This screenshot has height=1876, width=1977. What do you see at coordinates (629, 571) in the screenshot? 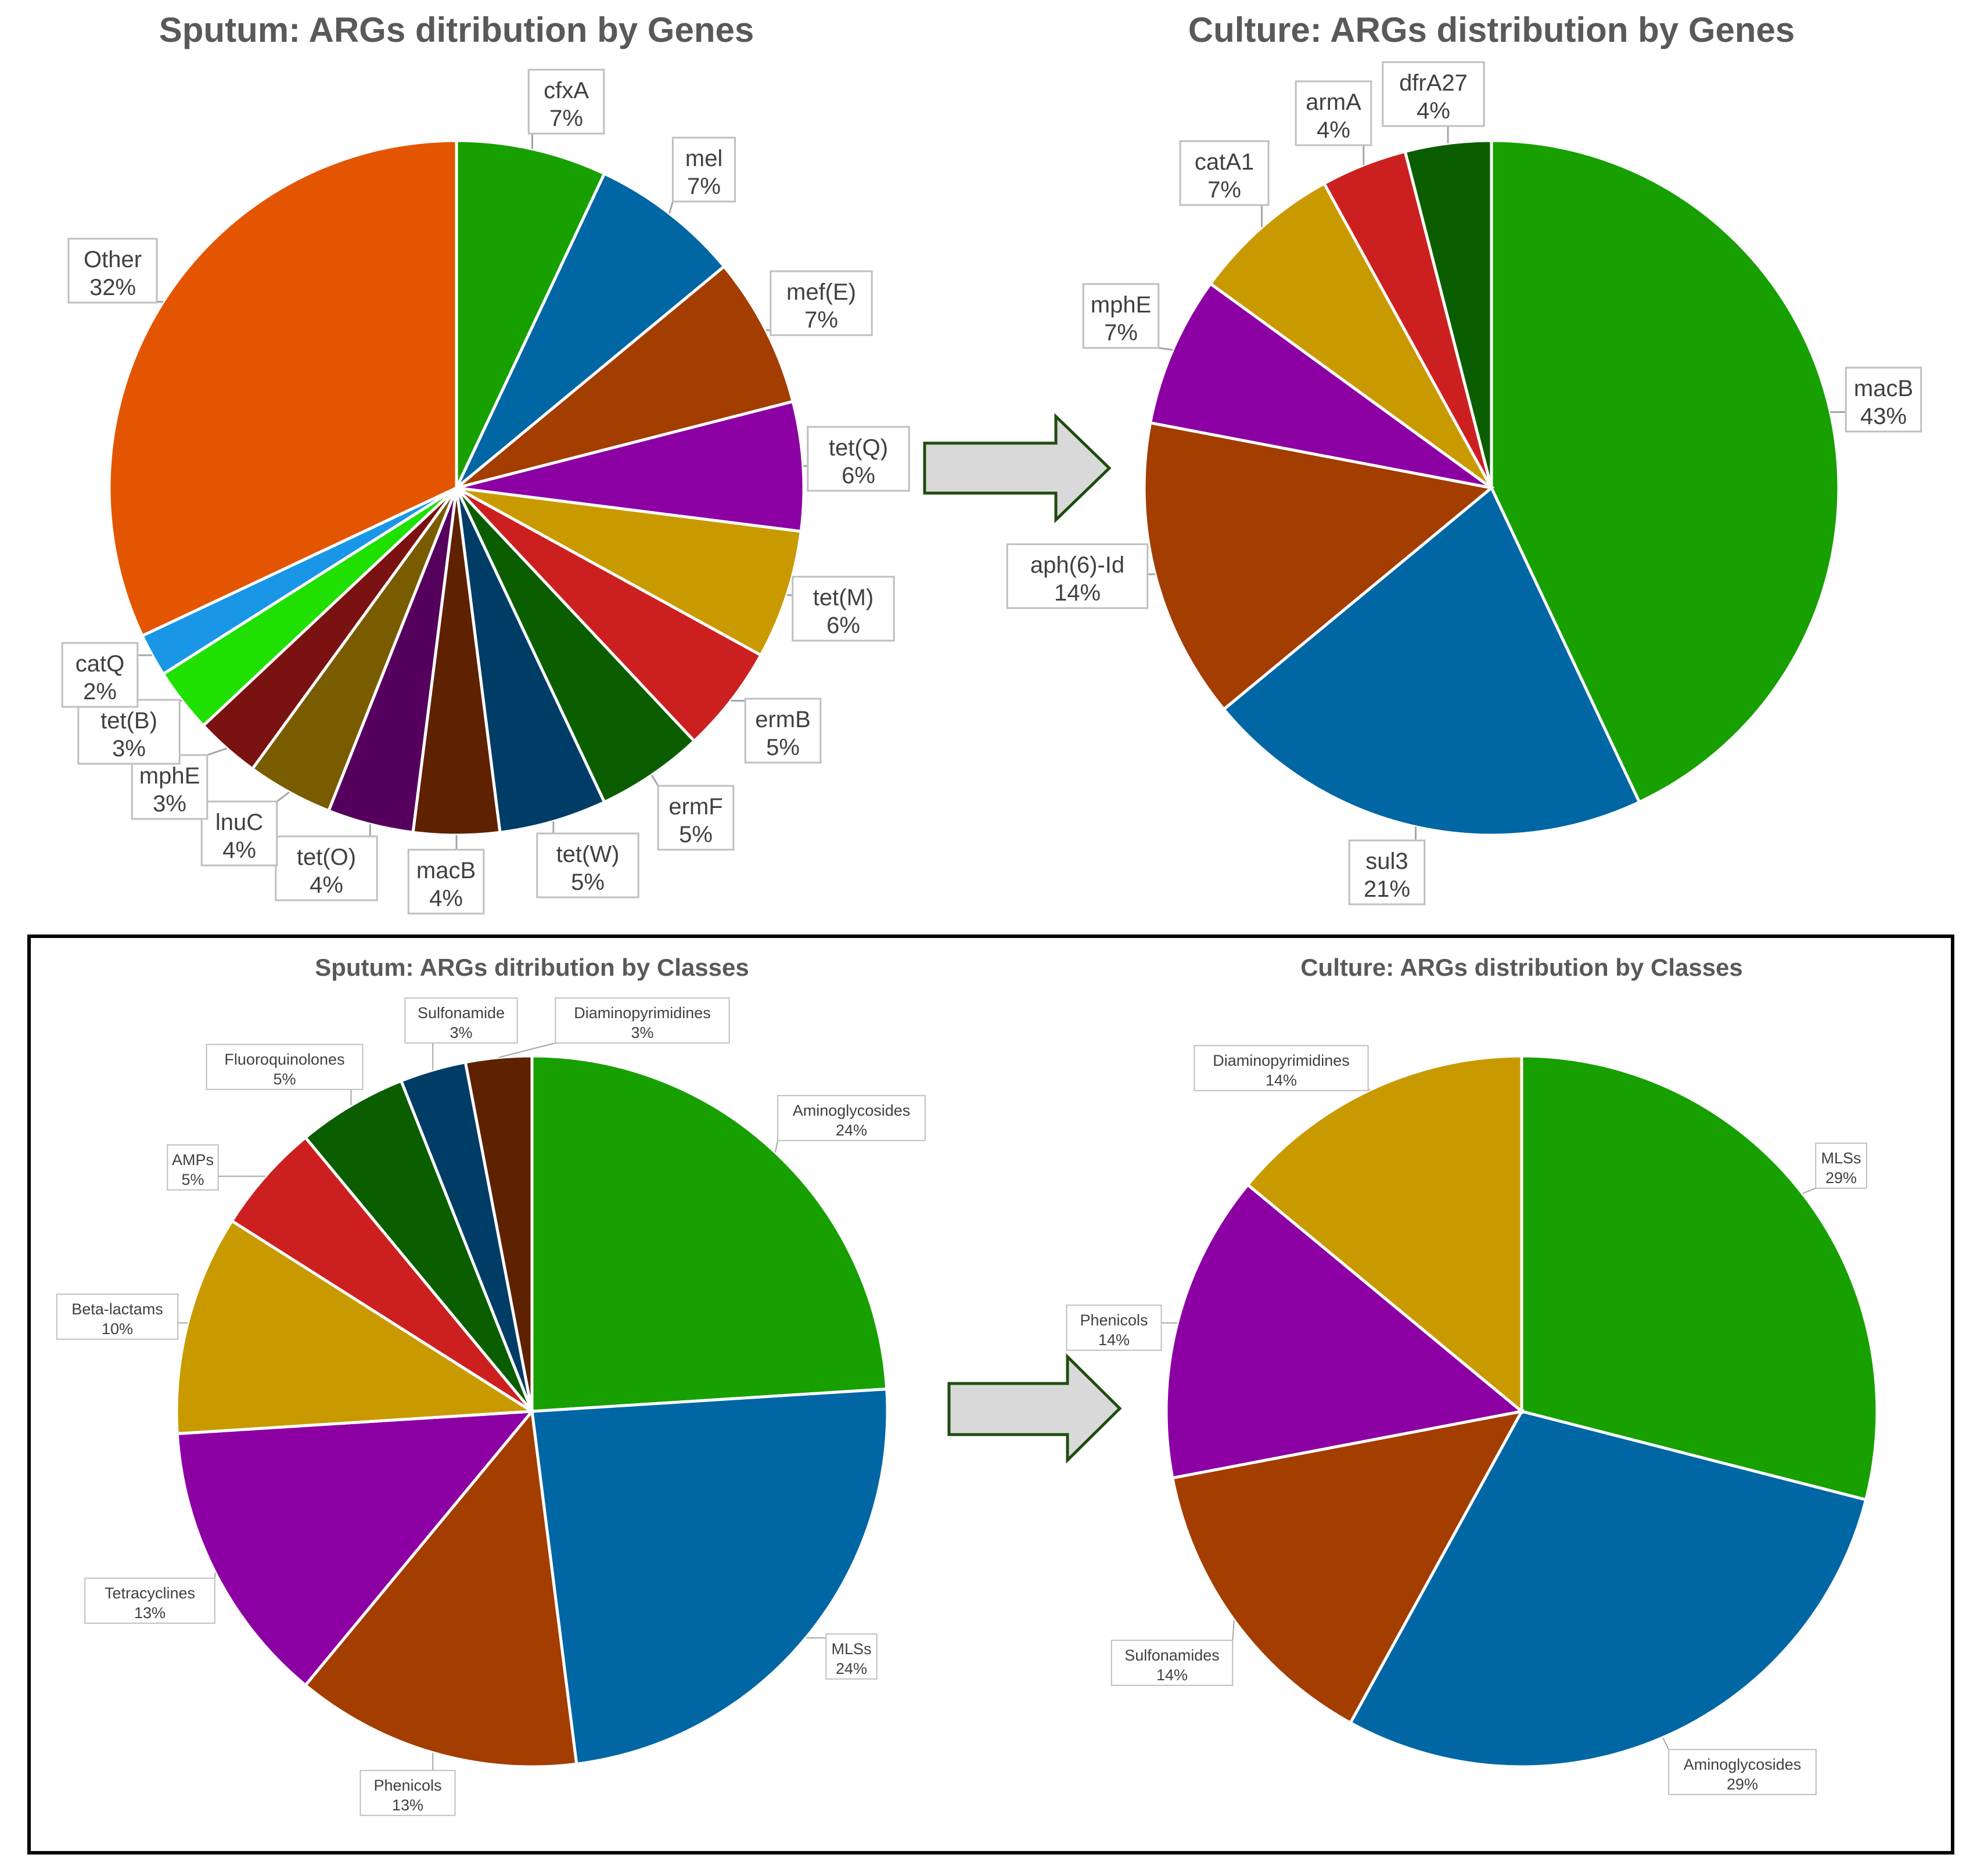
I see `sputum-genes-slice-tet-m` at bounding box center [629, 571].